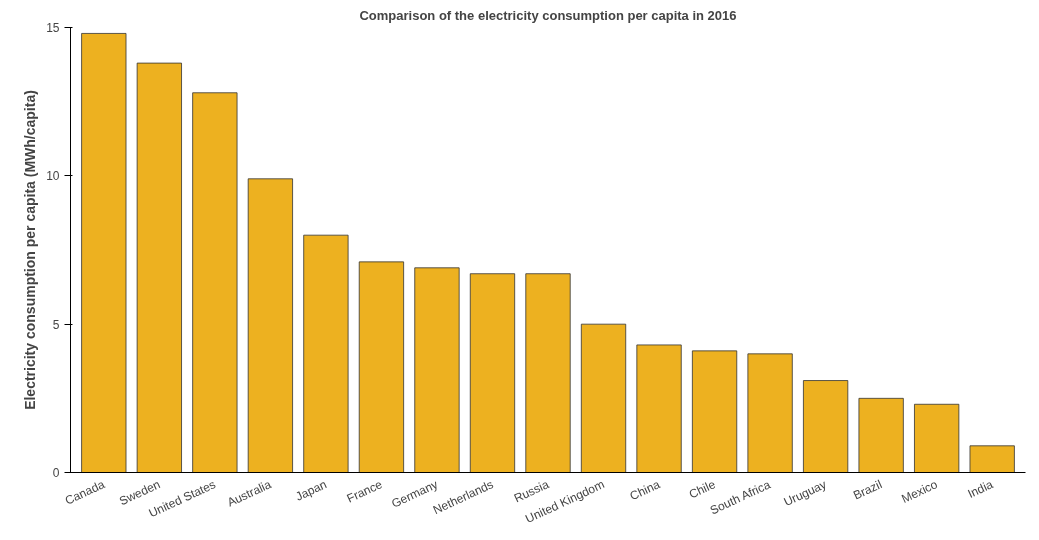 The height and width of the screenshot is (540, 1039). Describe the element at coordinates (980, 489) in the screenshot. I see `x-tick-label: India` at that location.